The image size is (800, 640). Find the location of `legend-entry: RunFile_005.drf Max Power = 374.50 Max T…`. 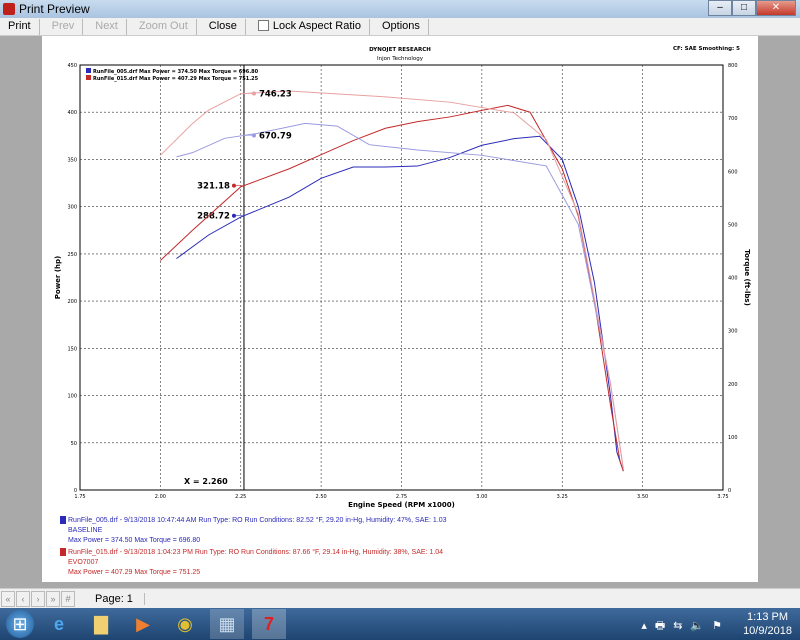

legend-entry: RunFile_005.drf Max Power = 374.50 Max T… is located at coordinates (176, 72).